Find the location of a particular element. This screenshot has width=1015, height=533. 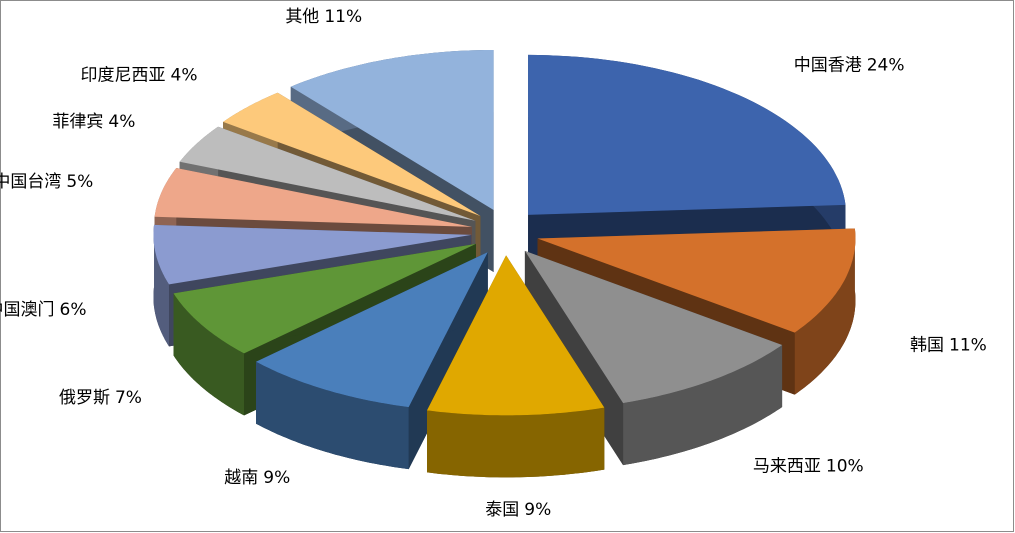

category-label: 中国澳门 is located at coordinates (27, 310).